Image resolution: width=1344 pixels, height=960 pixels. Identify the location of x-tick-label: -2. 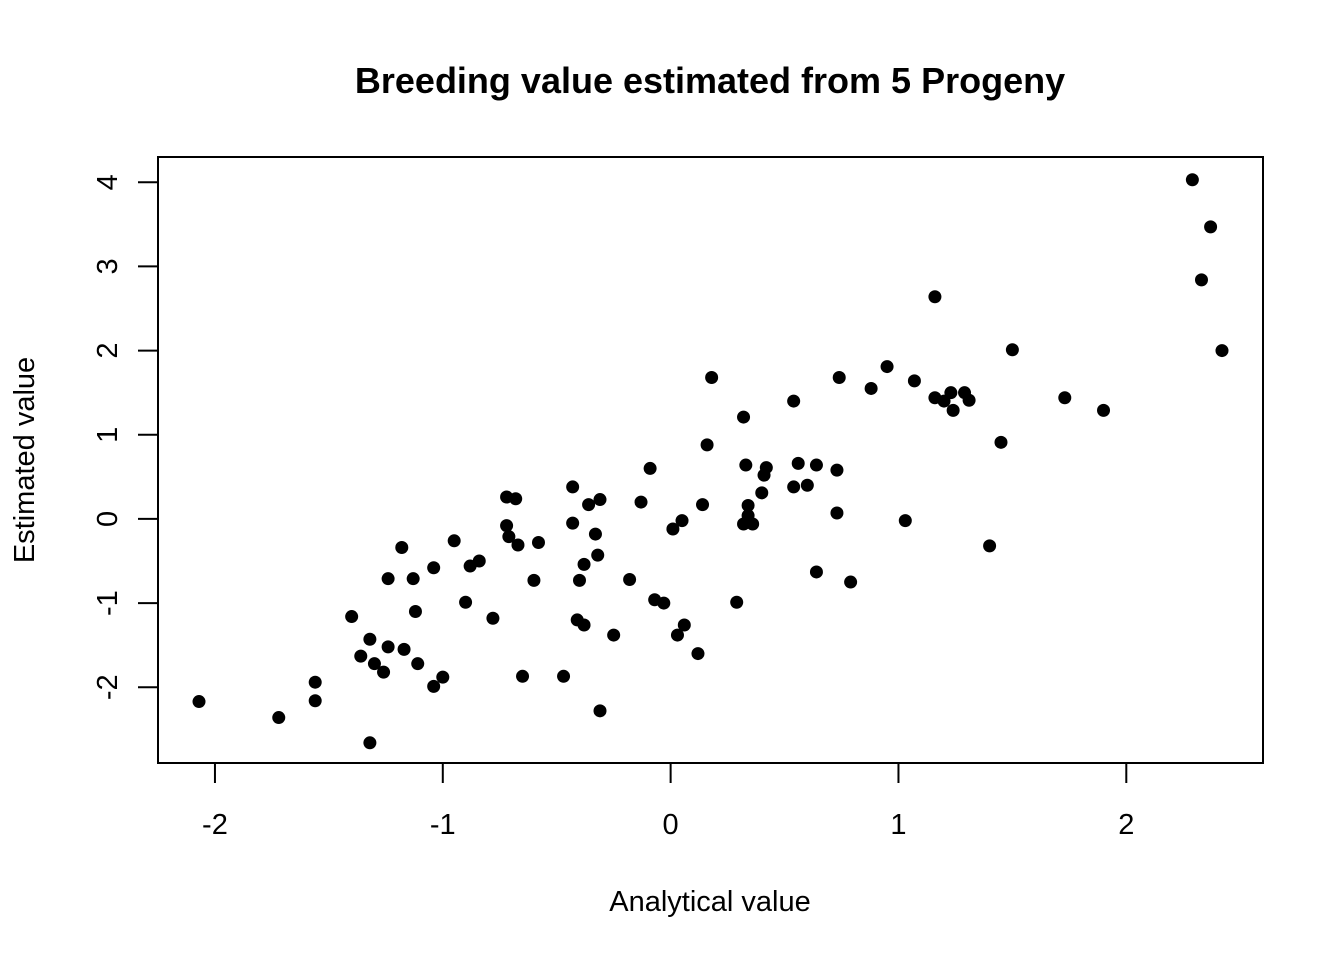
(215, 825).